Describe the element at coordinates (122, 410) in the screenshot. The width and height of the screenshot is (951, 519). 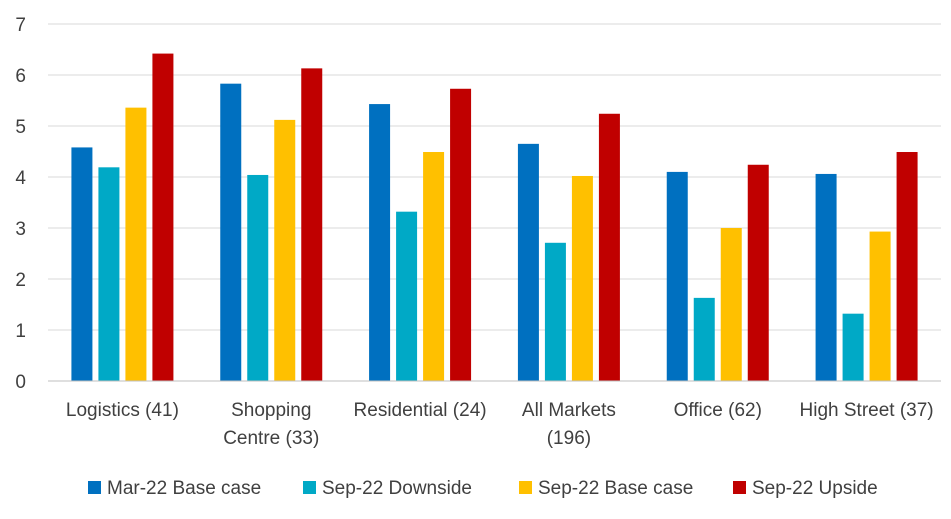
I see `category-label: Logistics (41)` at that location.